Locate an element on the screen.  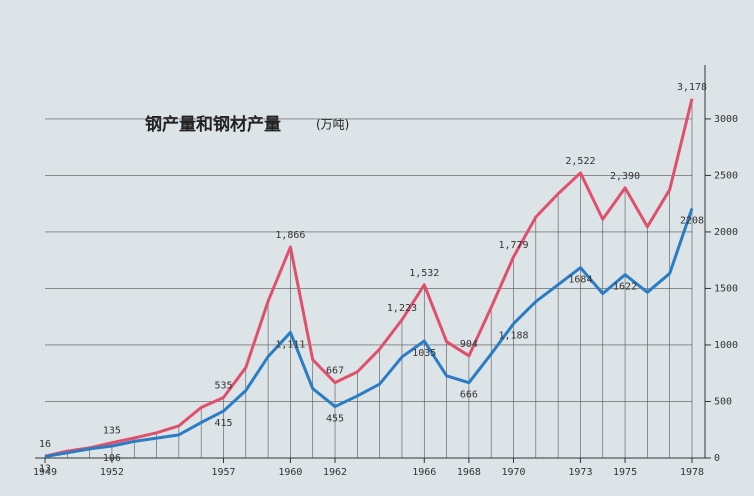
x-tick-label: 1949 is located at coordinates (45, 472).